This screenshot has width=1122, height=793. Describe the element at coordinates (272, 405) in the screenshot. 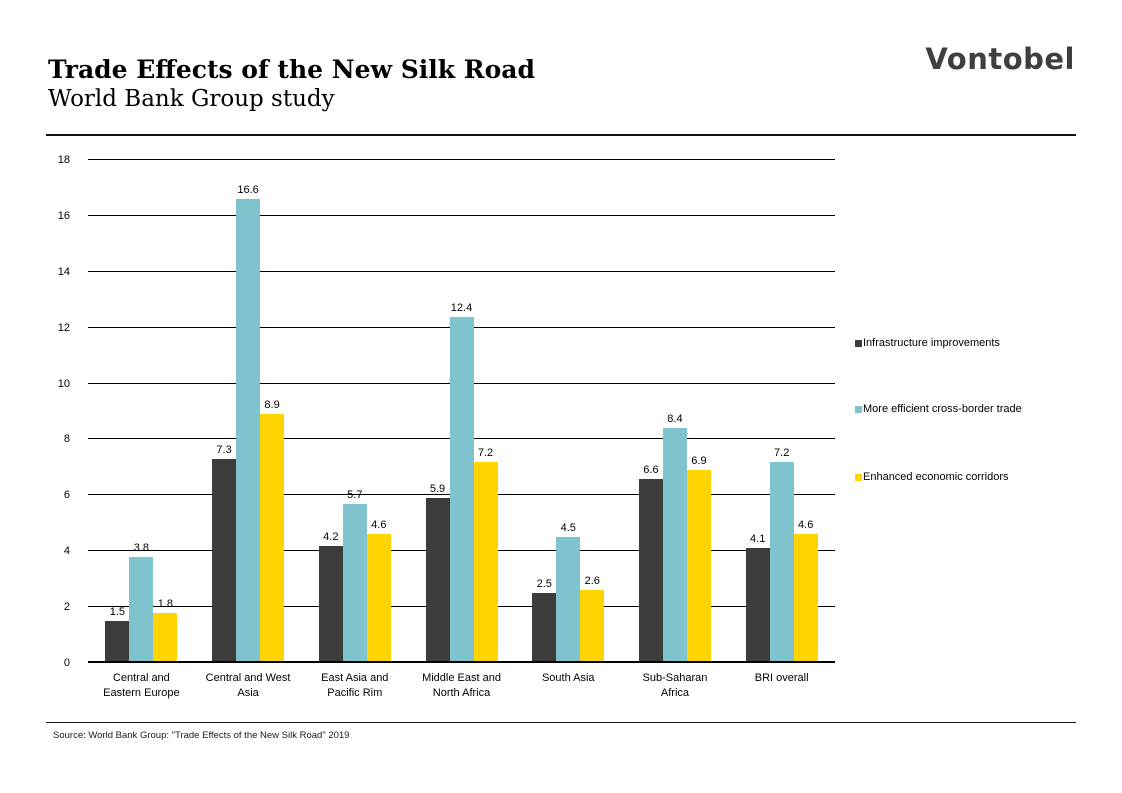

I see `bar-value-label: 8.9` at that location.